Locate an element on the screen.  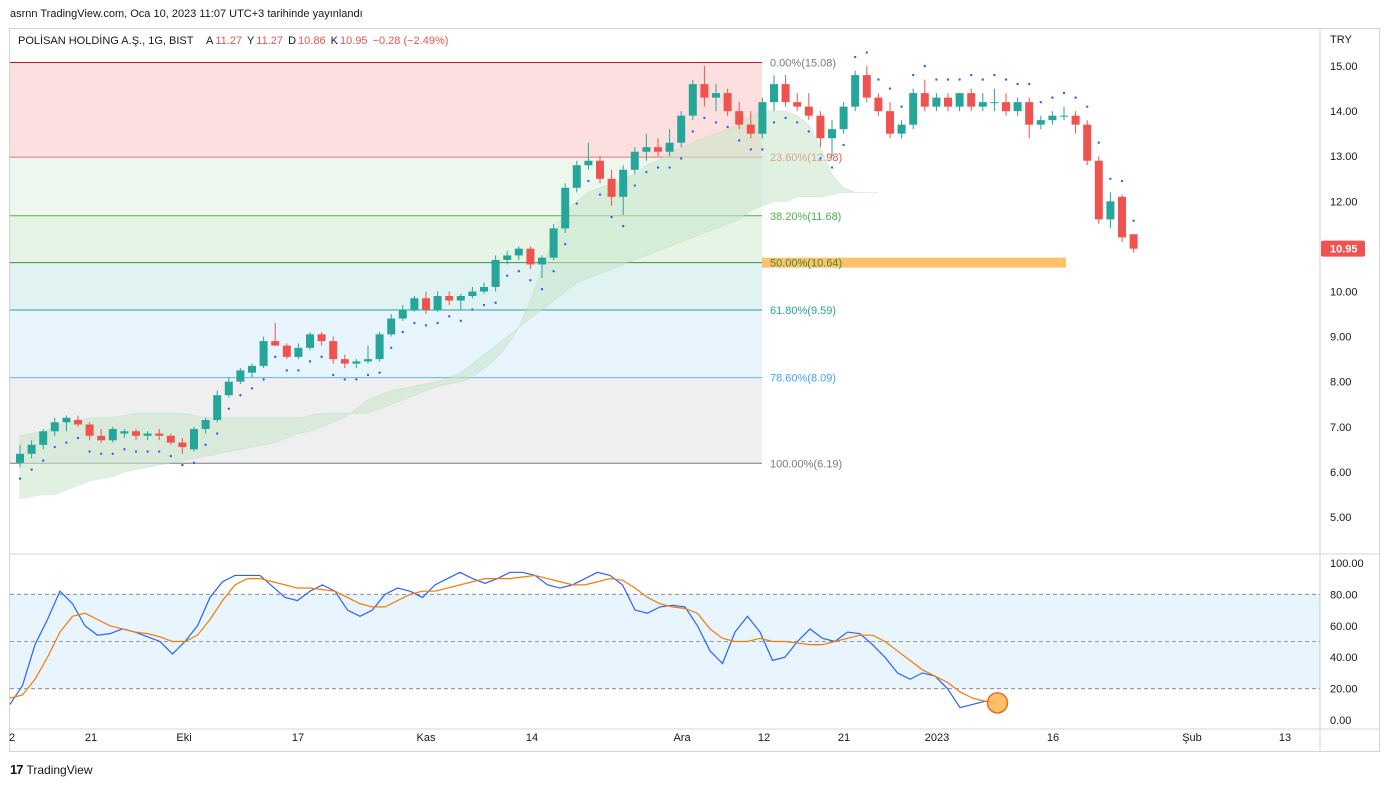
footer-brand: 17 TradingView is located at coordinates (51, 769).